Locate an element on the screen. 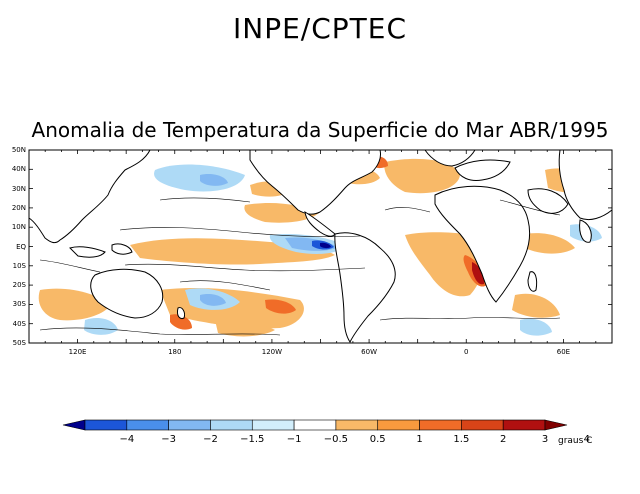  north-america-landmass is located at coordinates (315, 182).